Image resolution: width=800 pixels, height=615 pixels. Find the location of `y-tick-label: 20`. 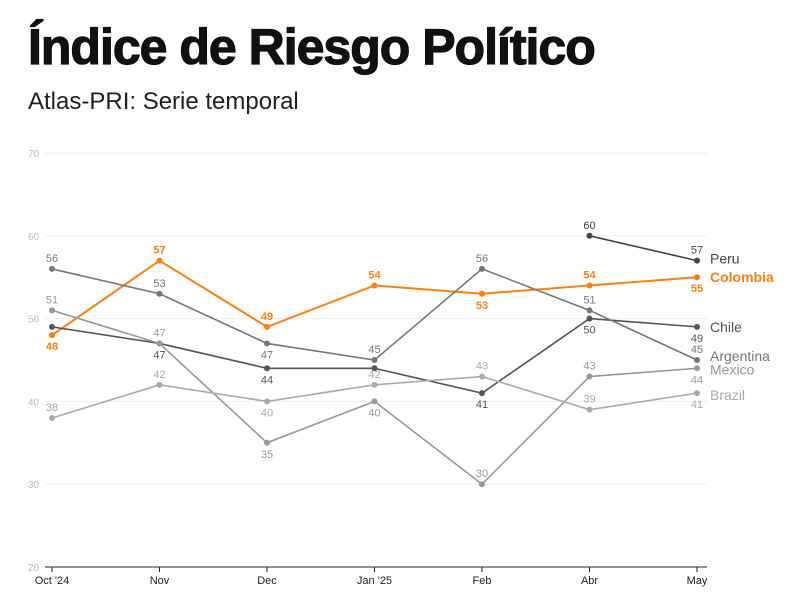

y-tick-label: 20 is located at coordinates (34, 568).